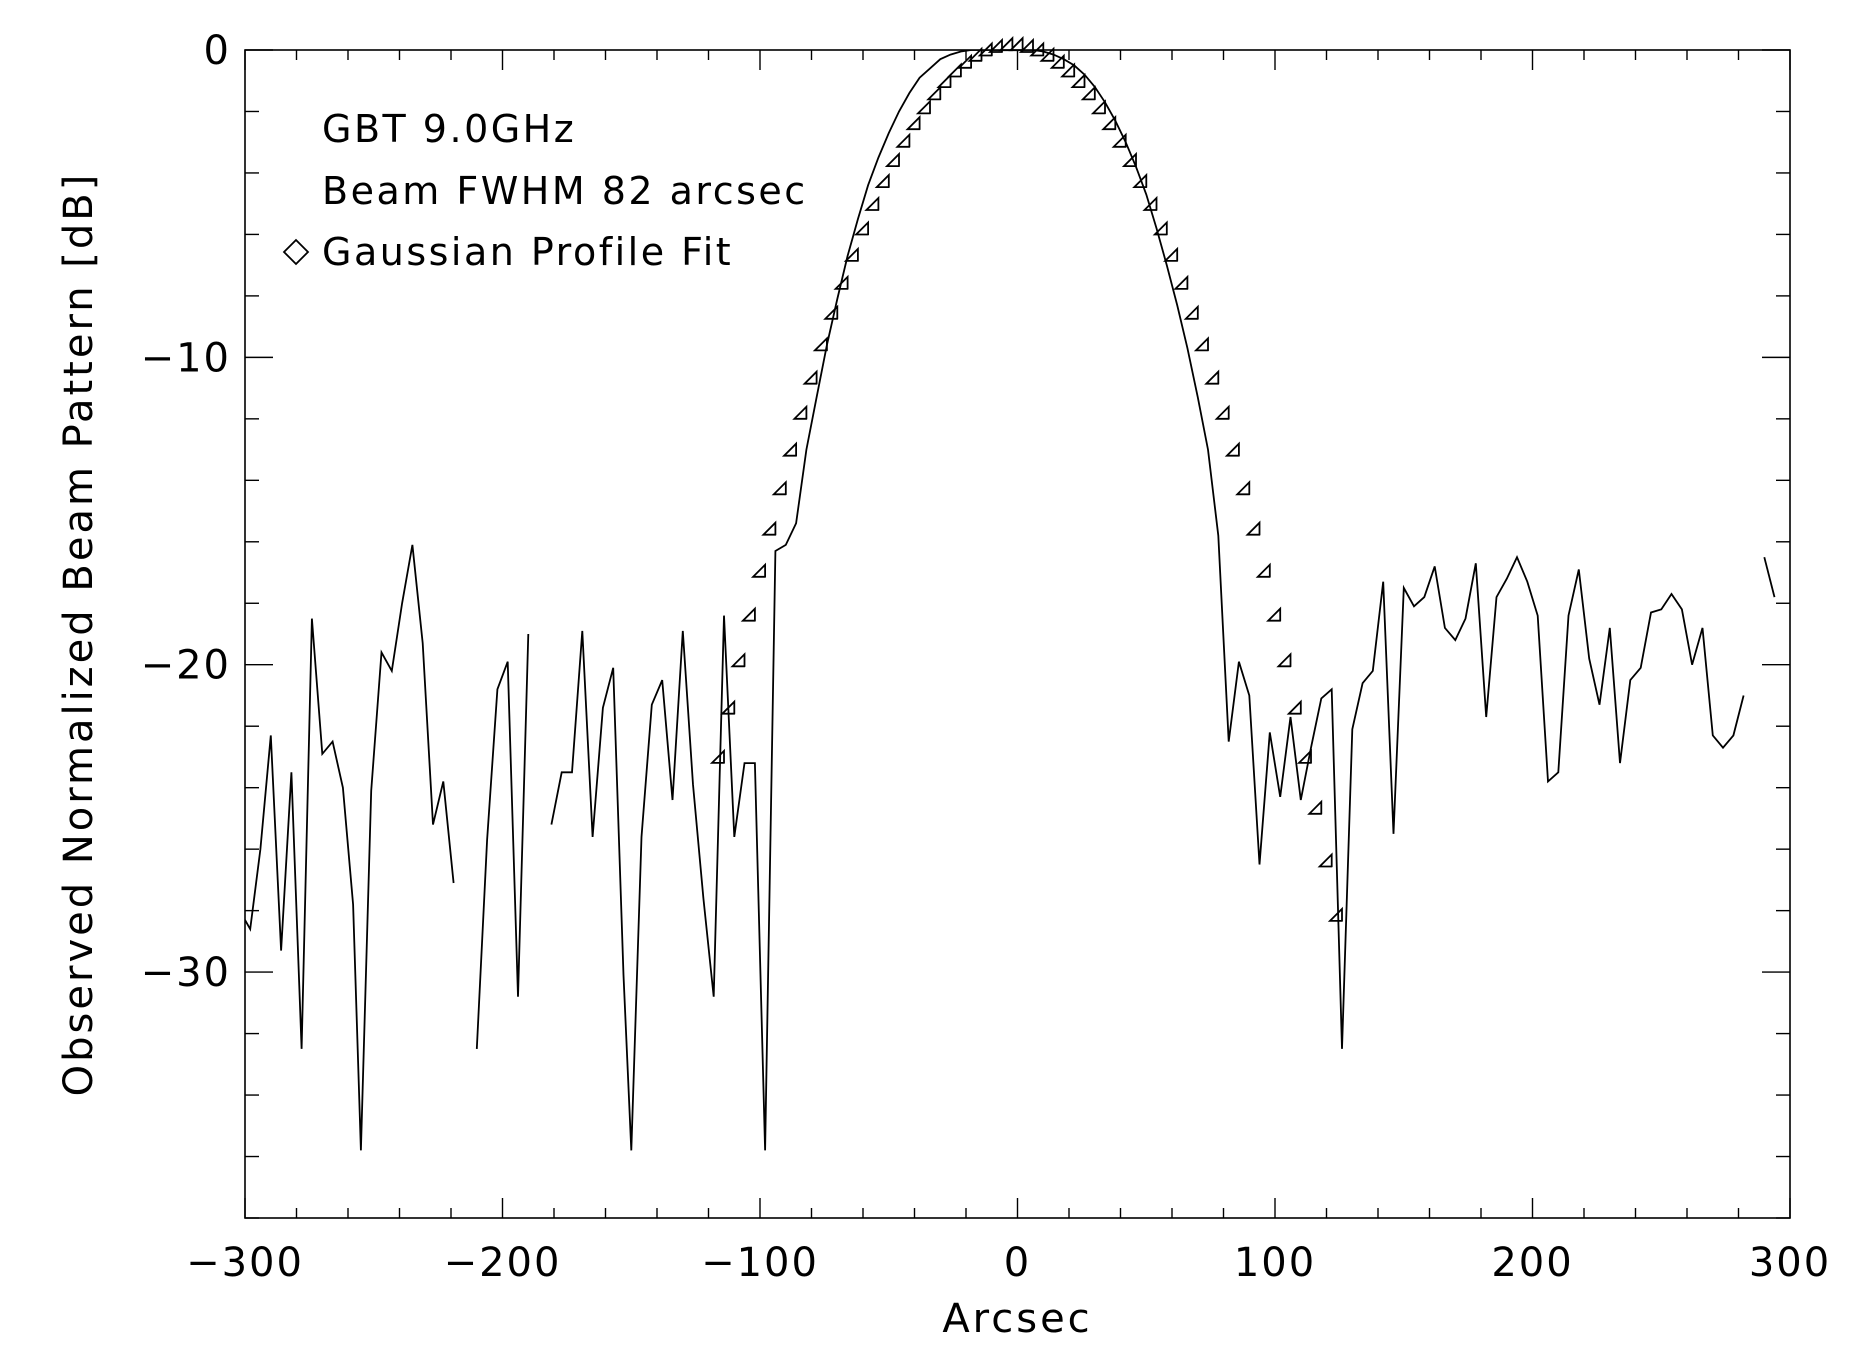 This screenshot has height=1363, width=1866. Describe the element at coordinates (217, 51) in the screenshot. I see `y-tick-label: 0` at that location.